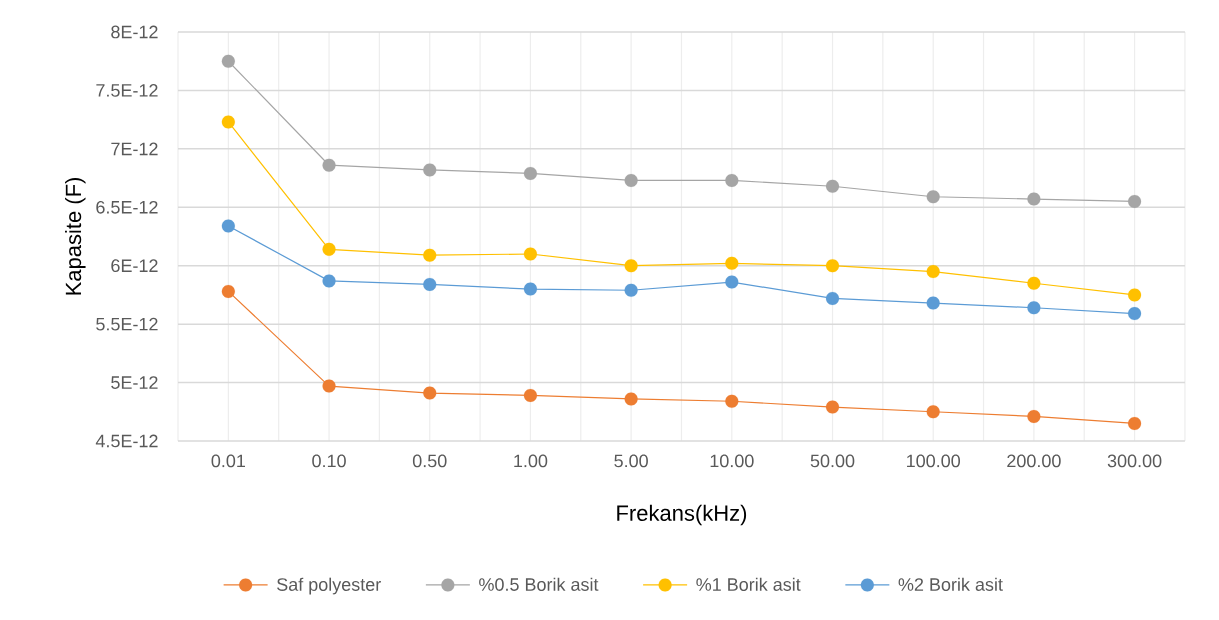 The height and width of the screenshot is (620, 1219). What do you see at coordinates (134, 382) in the screenshot?
I see `y-tick-label: 5E-12` at bounding box center [134, 382].